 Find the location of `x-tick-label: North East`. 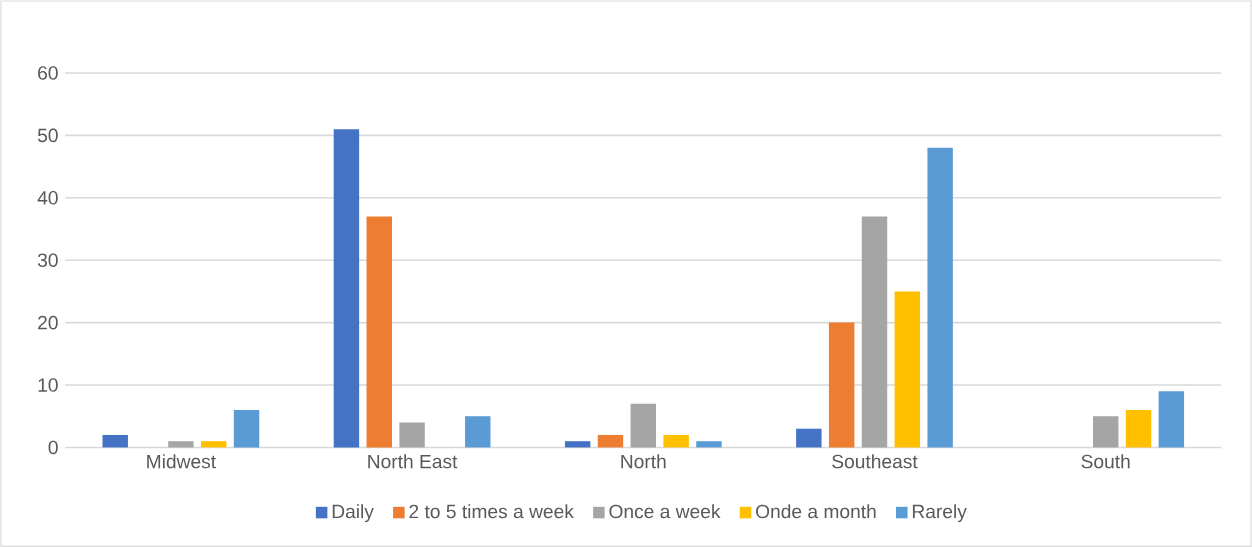

x-tick-label: North East is located at coordinates (413, 461).